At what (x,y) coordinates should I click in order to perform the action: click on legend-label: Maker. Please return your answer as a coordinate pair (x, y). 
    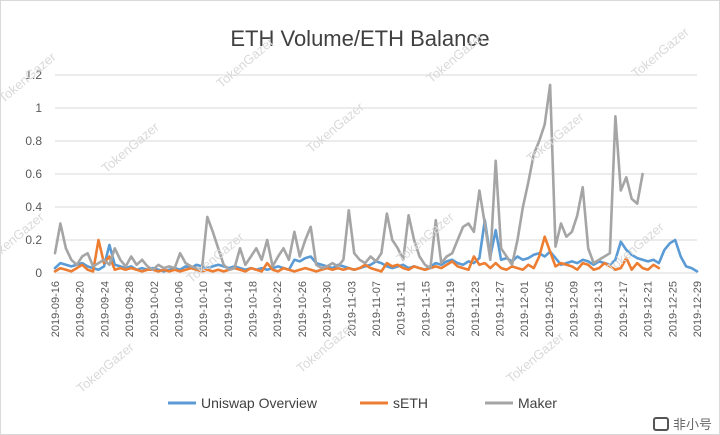
    Looking at the image, I should click on (537, 403).